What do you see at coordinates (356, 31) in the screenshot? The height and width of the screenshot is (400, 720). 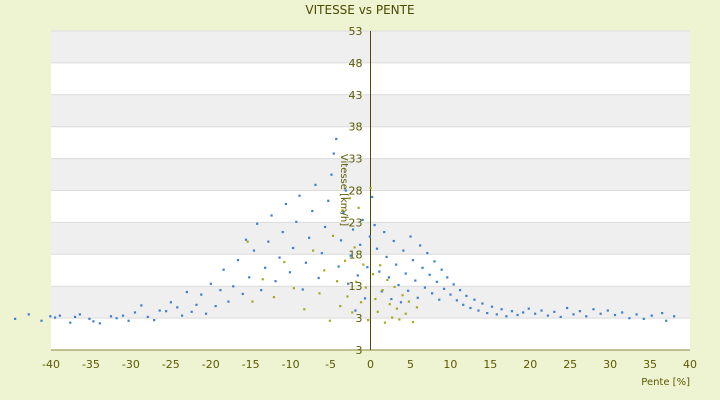 I see `y-tick-label: 53` at bounding box center [356, 31].